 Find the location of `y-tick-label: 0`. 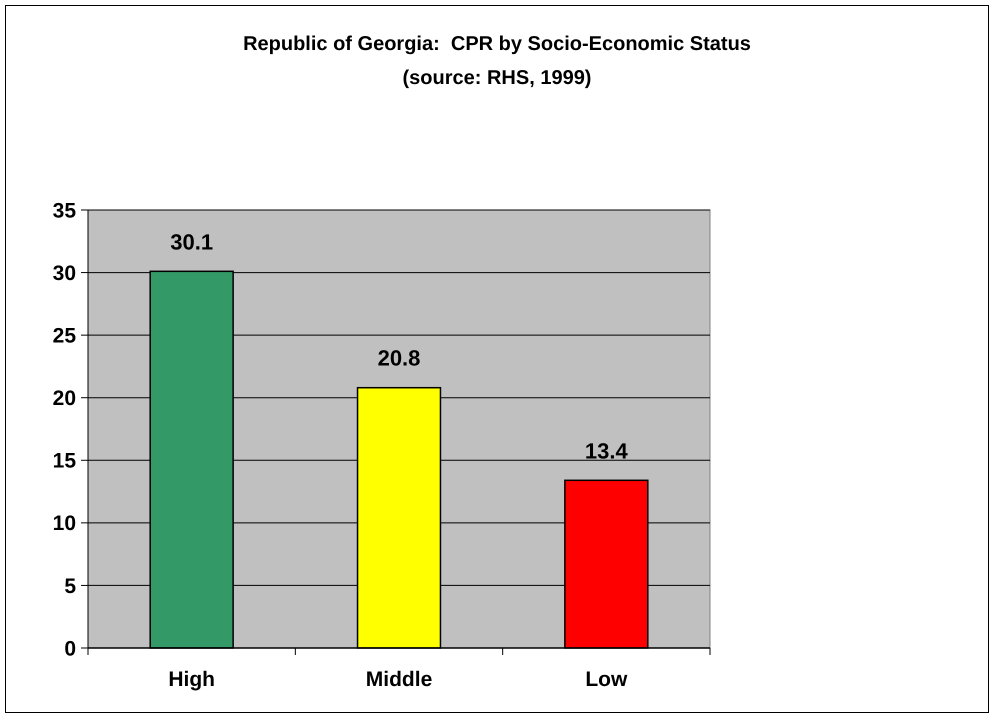

y-tick-label: 0 is located at coordinates (70, 648).